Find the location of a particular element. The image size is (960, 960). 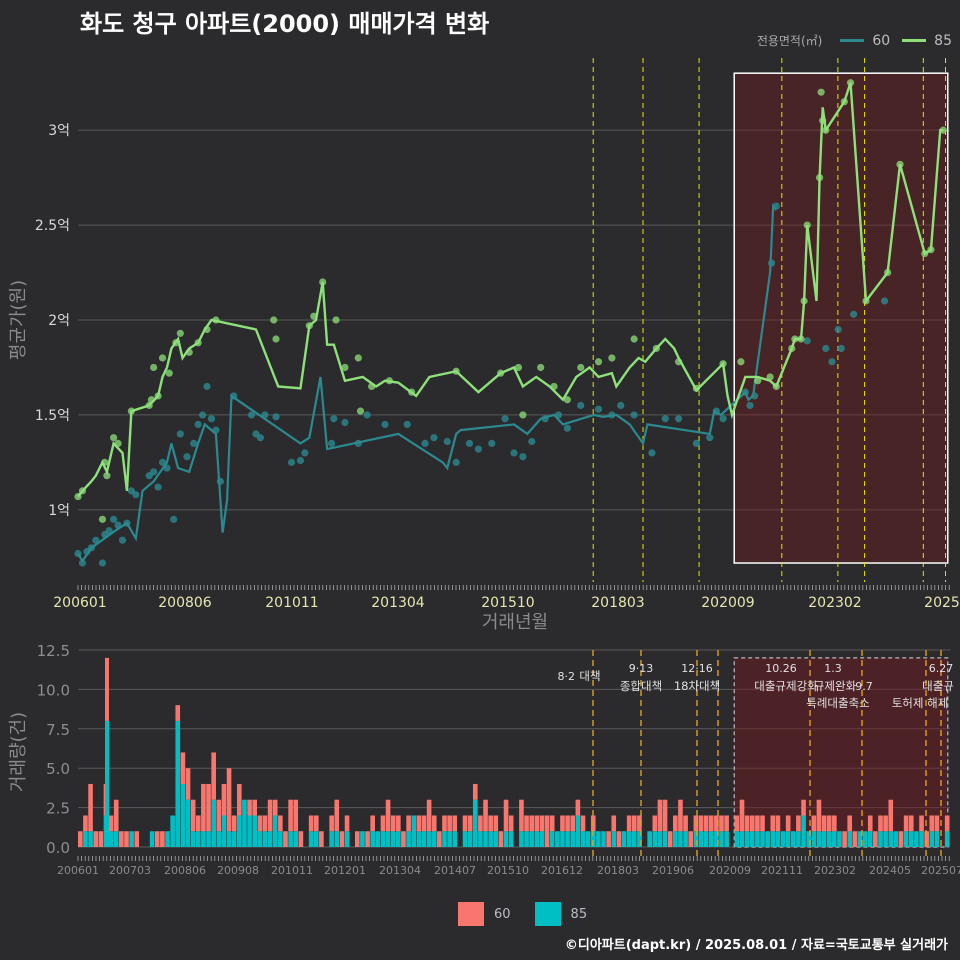

legend-label-85: 85 is located at coordinates (943, 40).